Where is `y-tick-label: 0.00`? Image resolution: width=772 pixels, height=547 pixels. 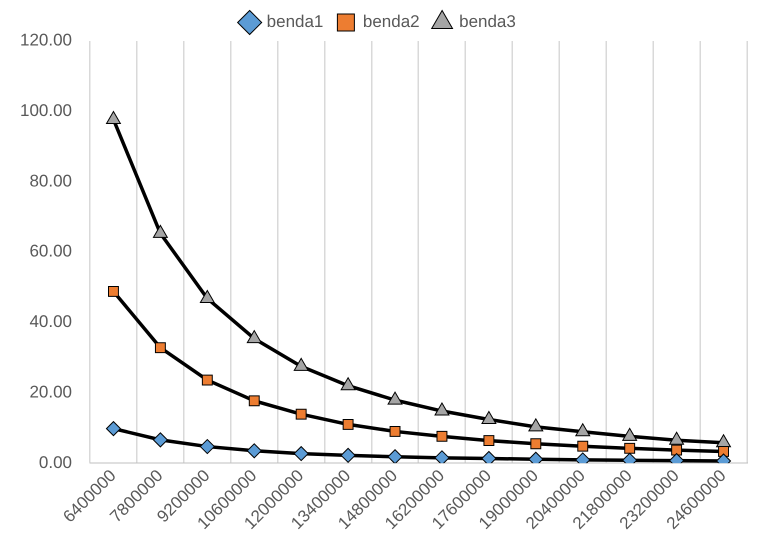
y-tick-label: 0.00 is located at coordinates (55, 462).